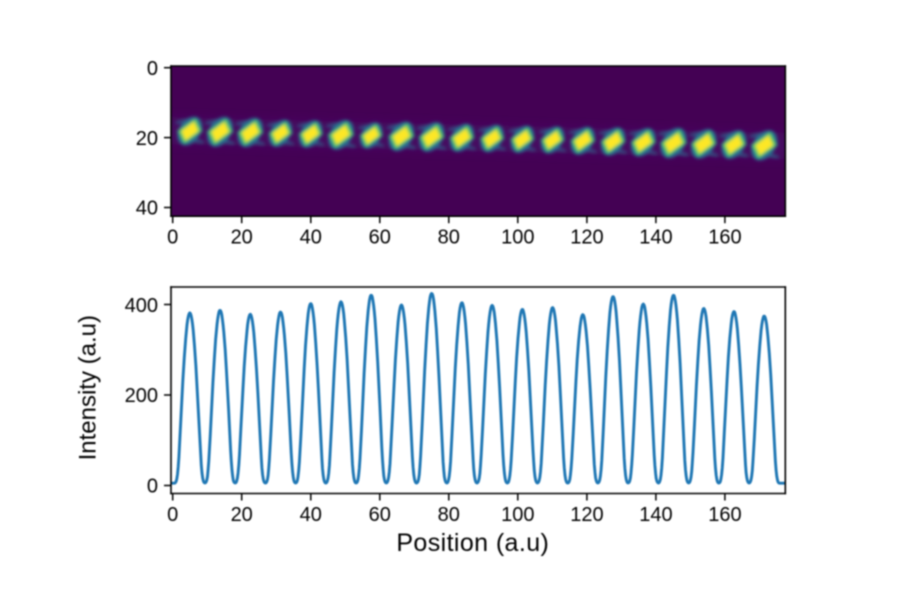 This screenshot has height=605, width=912. Describe the element at coordinates (141, 396) in the screenshot. I see `svg-text: 200` at that location.